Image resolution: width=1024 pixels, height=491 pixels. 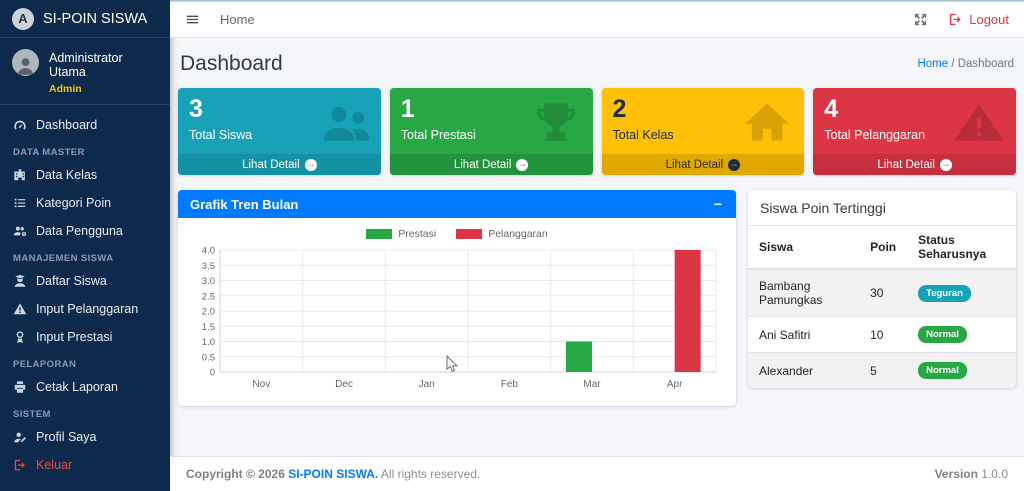 What do you see at coordinates (71, 280) in the screenshot?
I see `sidebar-item-label: Daftar Siswa` at bounding box center [71, 280].